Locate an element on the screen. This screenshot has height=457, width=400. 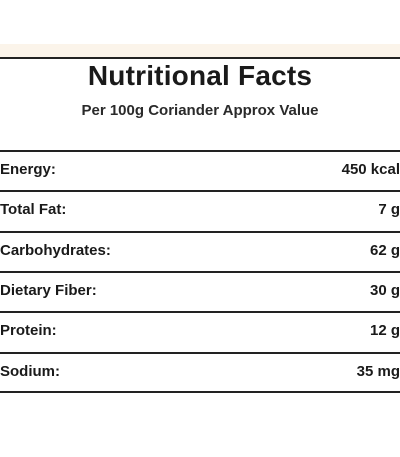
row-value: 35 mg is located at coordinates (378, 371).